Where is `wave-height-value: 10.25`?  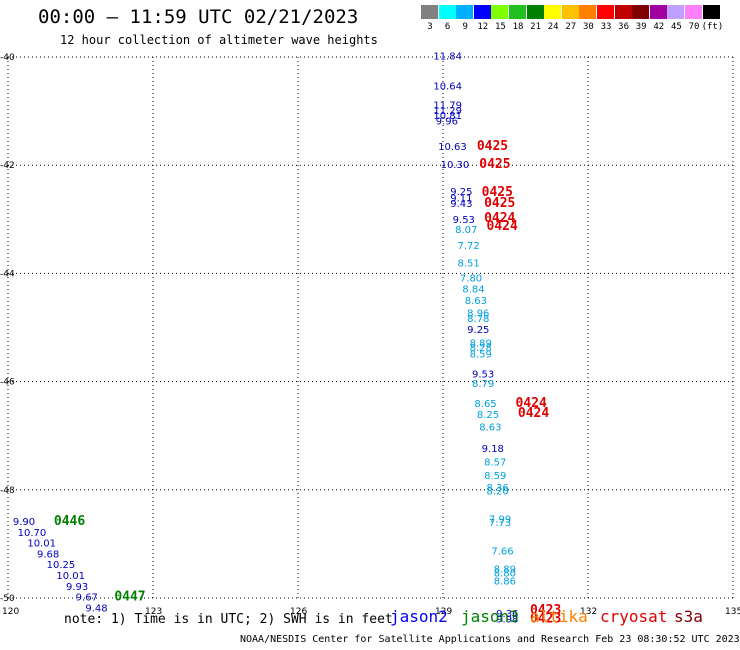
wave-height-value: 10.25 is located at coordinates (61, 565).